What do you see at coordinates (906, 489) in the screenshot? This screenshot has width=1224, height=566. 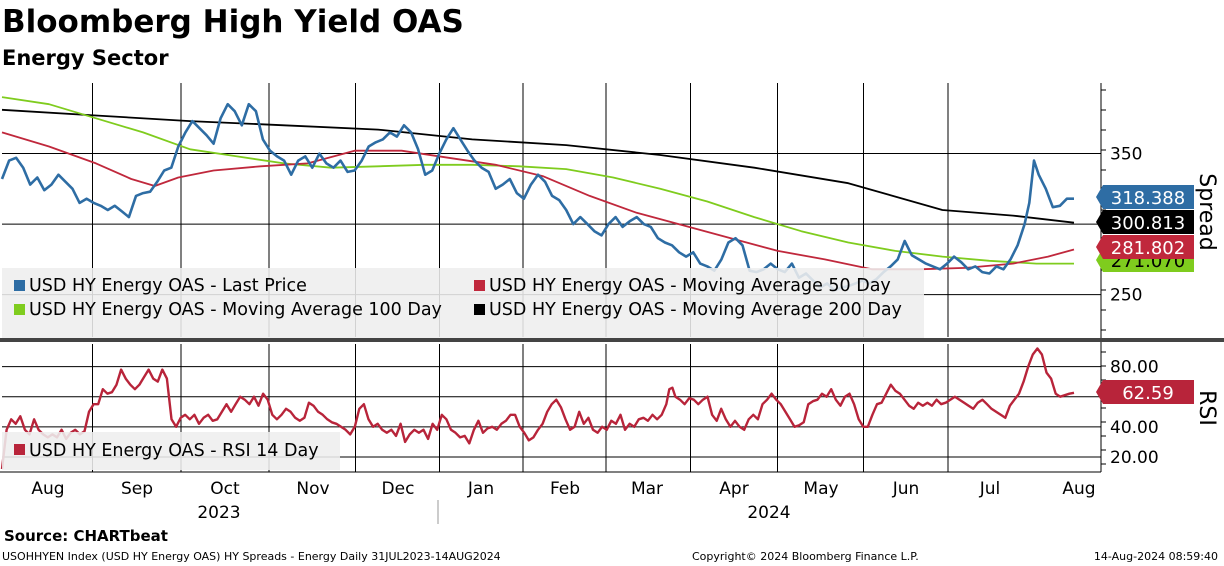 I see `x-tick-label: Jun` at bounding box center [906, 489].